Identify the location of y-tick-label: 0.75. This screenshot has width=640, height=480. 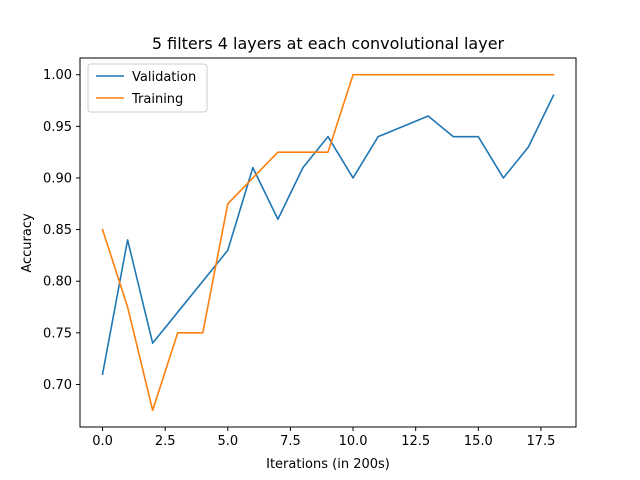
(57, 333).